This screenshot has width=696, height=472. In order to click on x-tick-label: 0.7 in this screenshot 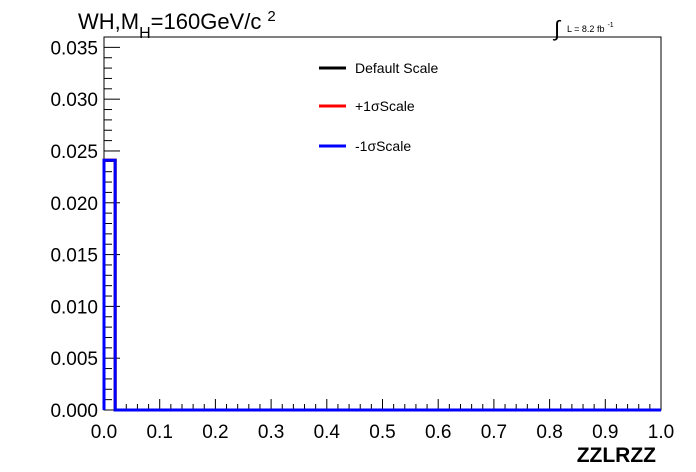, I will do `click(494, 432)`.